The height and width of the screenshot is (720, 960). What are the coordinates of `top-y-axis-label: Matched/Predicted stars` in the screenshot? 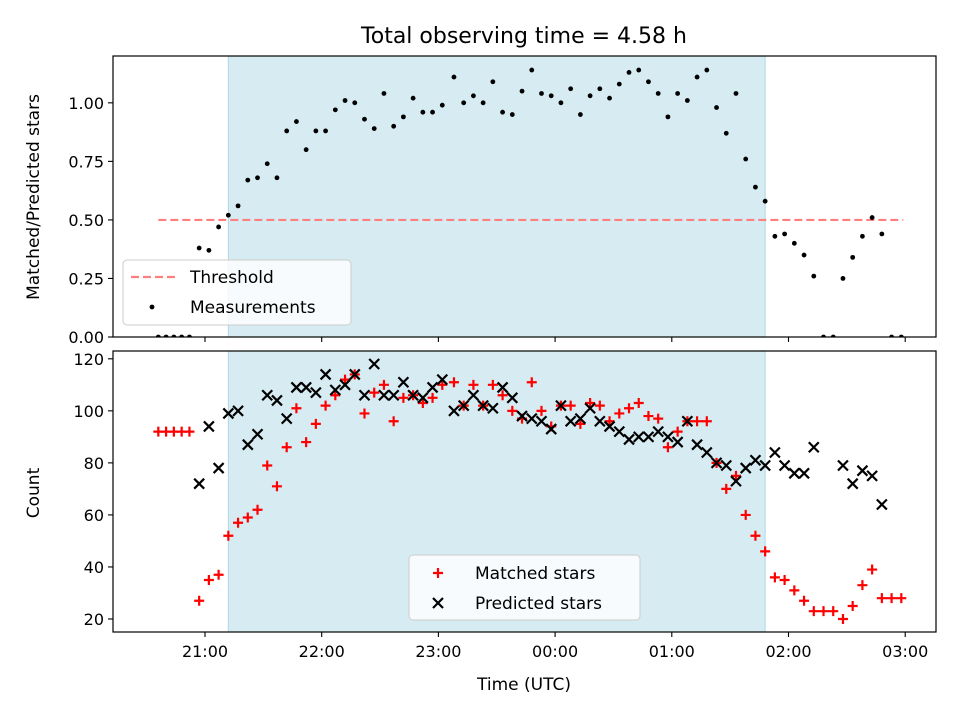 It's located at (34, 197).